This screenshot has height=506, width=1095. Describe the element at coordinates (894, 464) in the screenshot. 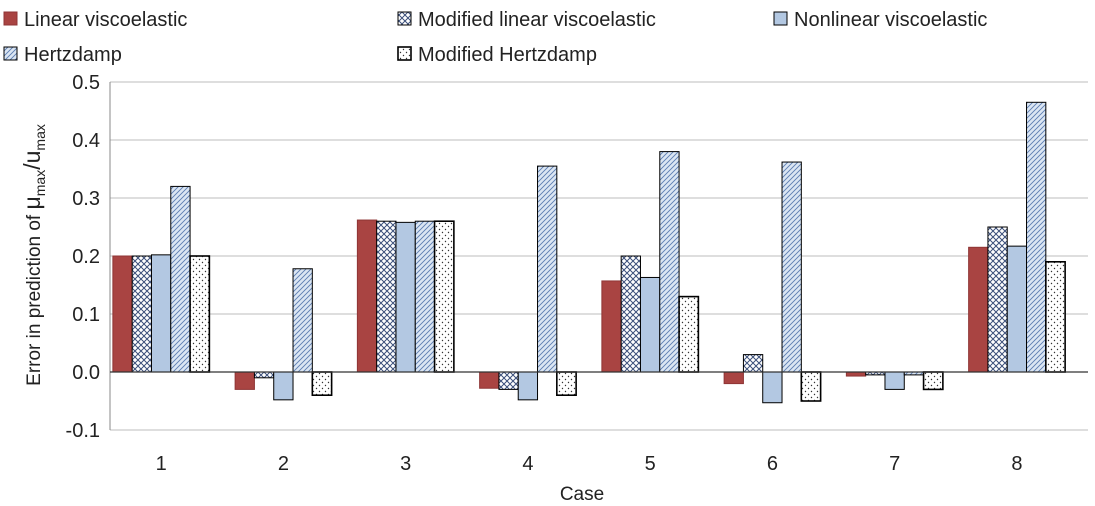

I see `x-tick-label: 7` at that location.